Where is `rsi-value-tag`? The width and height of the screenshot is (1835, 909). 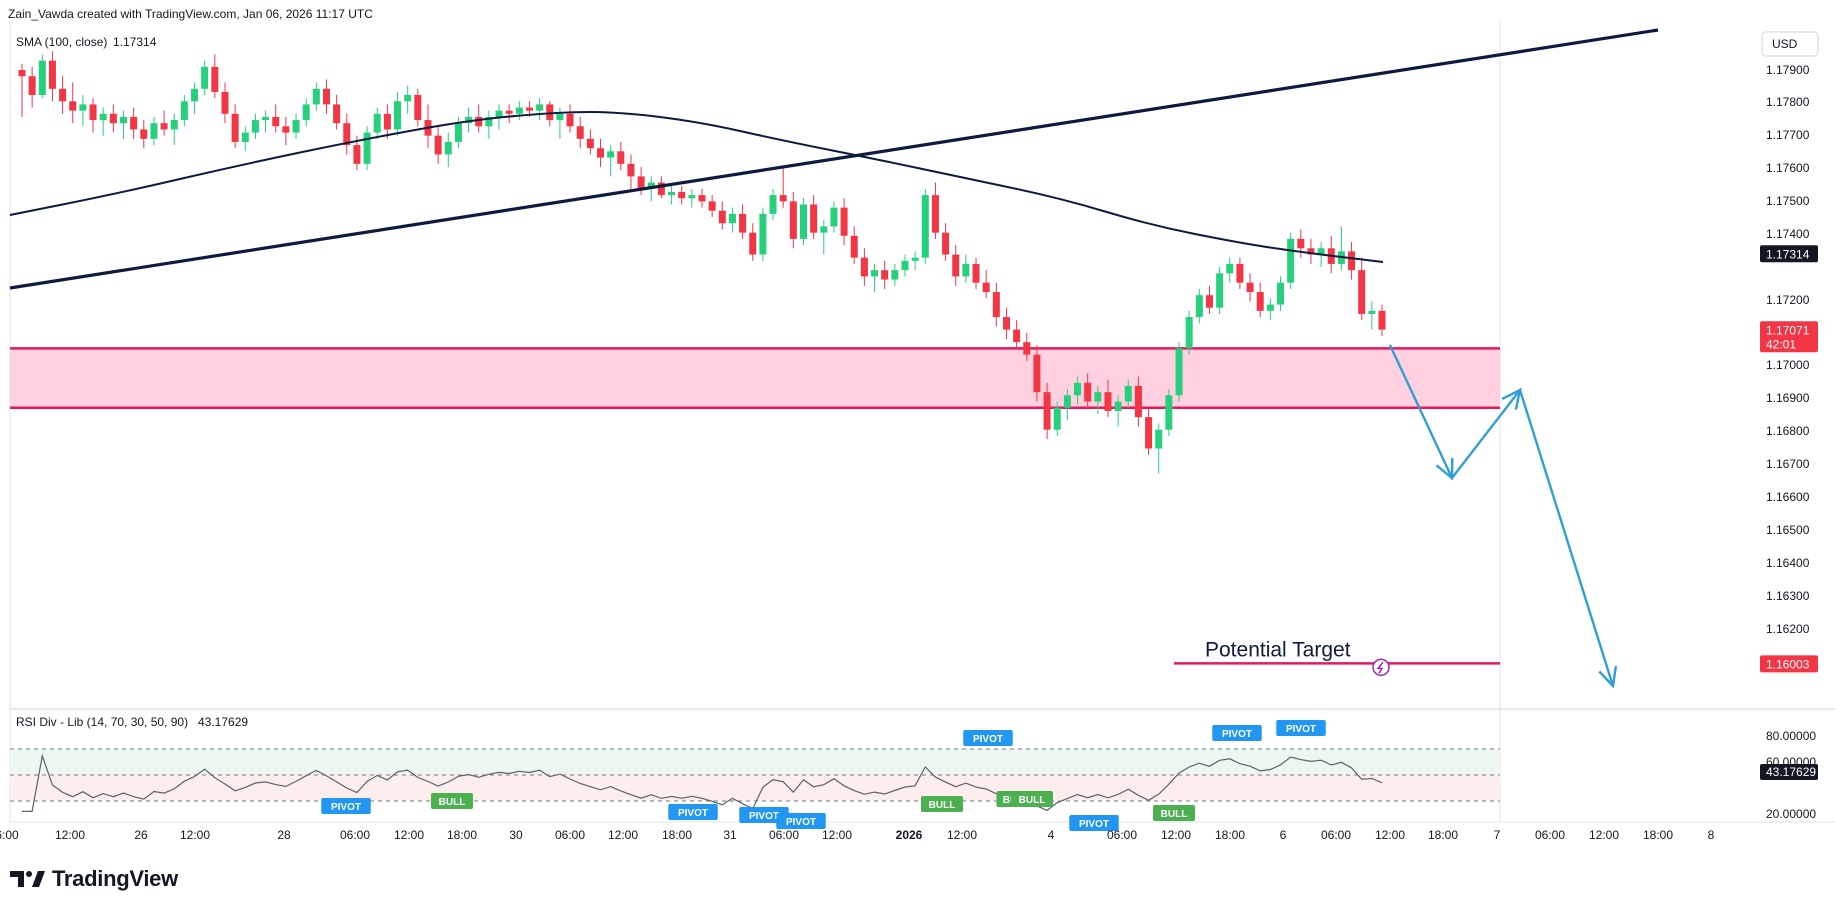 rsi-value-tag is located at coordinates (1789, 772).